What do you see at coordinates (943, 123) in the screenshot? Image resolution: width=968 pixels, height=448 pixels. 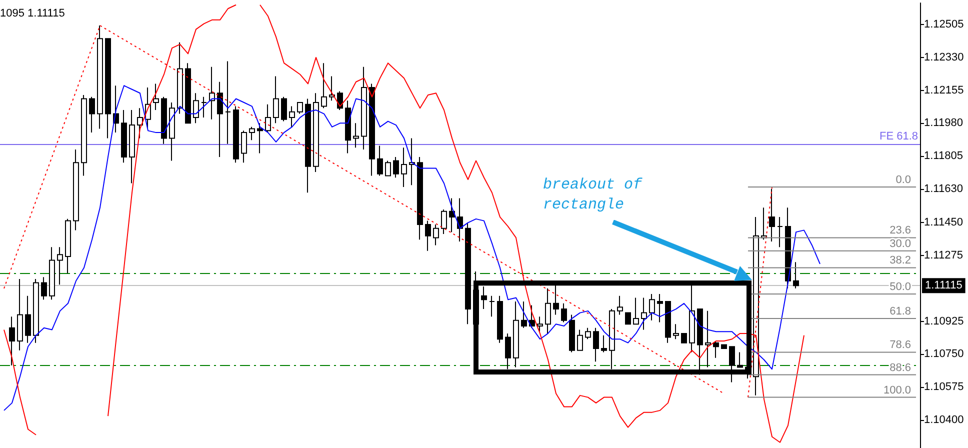 I see `y-tick-label: 1.11980` at bounding box center [943, 123].